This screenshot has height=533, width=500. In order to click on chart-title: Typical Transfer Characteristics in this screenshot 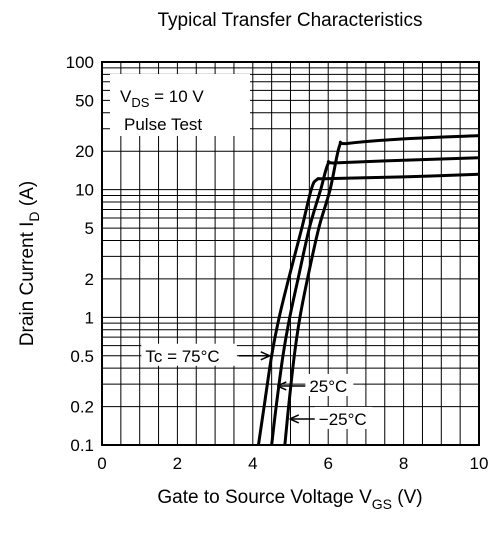, I will do `click(289, 20)`.